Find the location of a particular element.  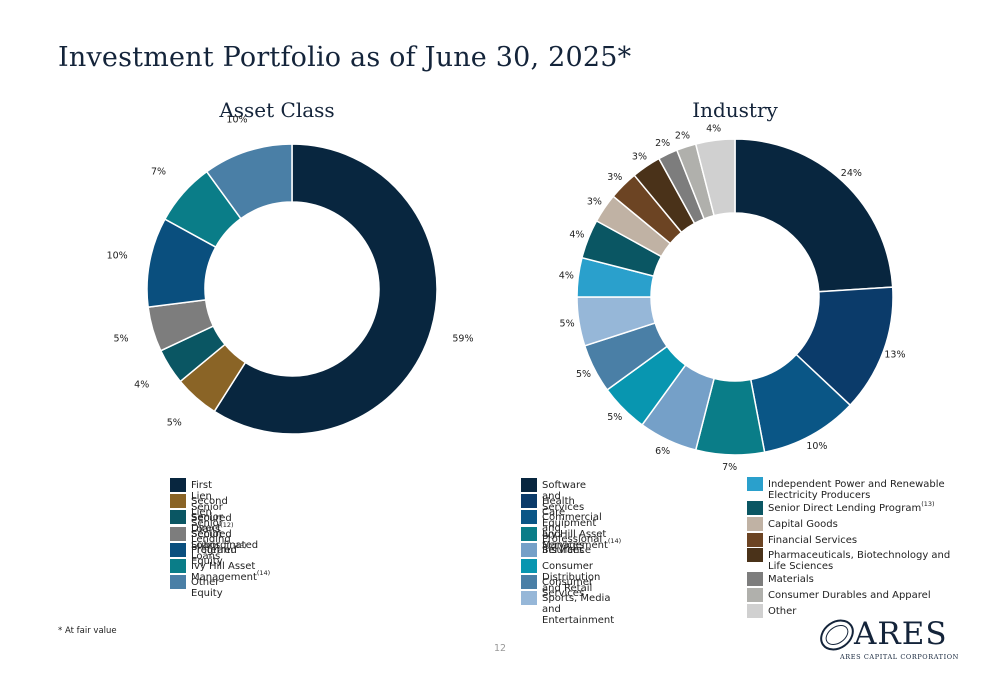

asset-class-legend-item: First Lien Senior Secured Loans(12) is located at coordinates (202, 506).